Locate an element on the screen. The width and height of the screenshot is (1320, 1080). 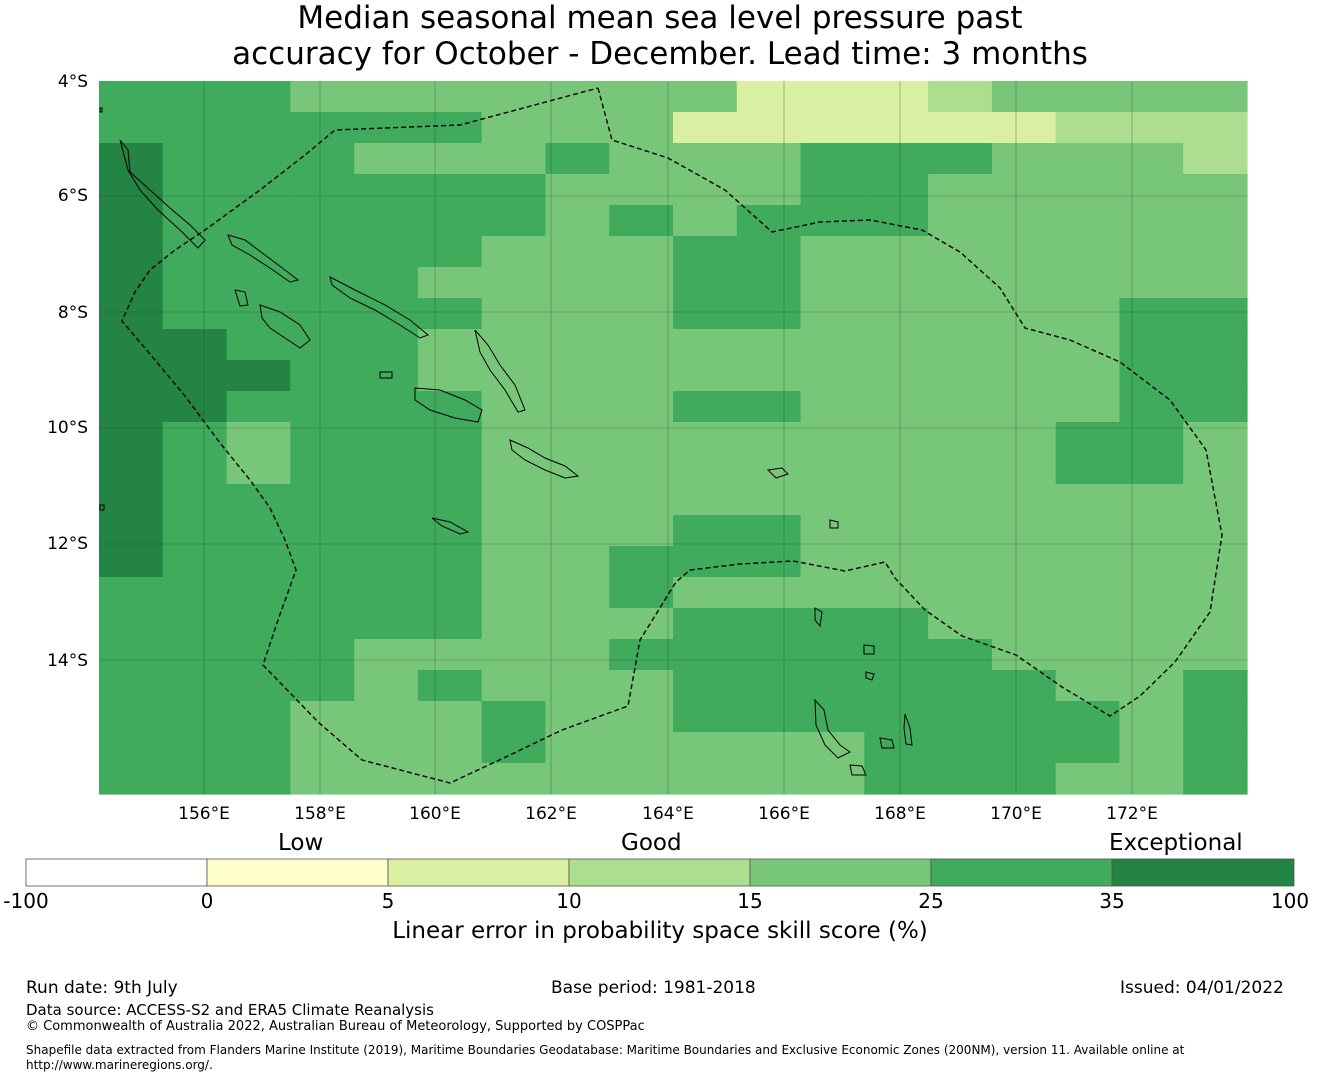
longitude-tick-label: 164°E is located at coordinates (668, 814).